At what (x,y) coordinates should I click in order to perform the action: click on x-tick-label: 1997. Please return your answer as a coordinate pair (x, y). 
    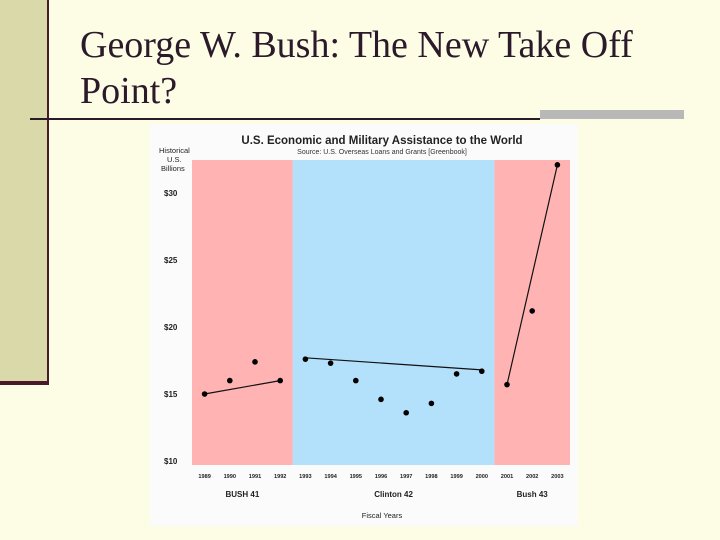
    Looking at the image, I should click on (406, 477).